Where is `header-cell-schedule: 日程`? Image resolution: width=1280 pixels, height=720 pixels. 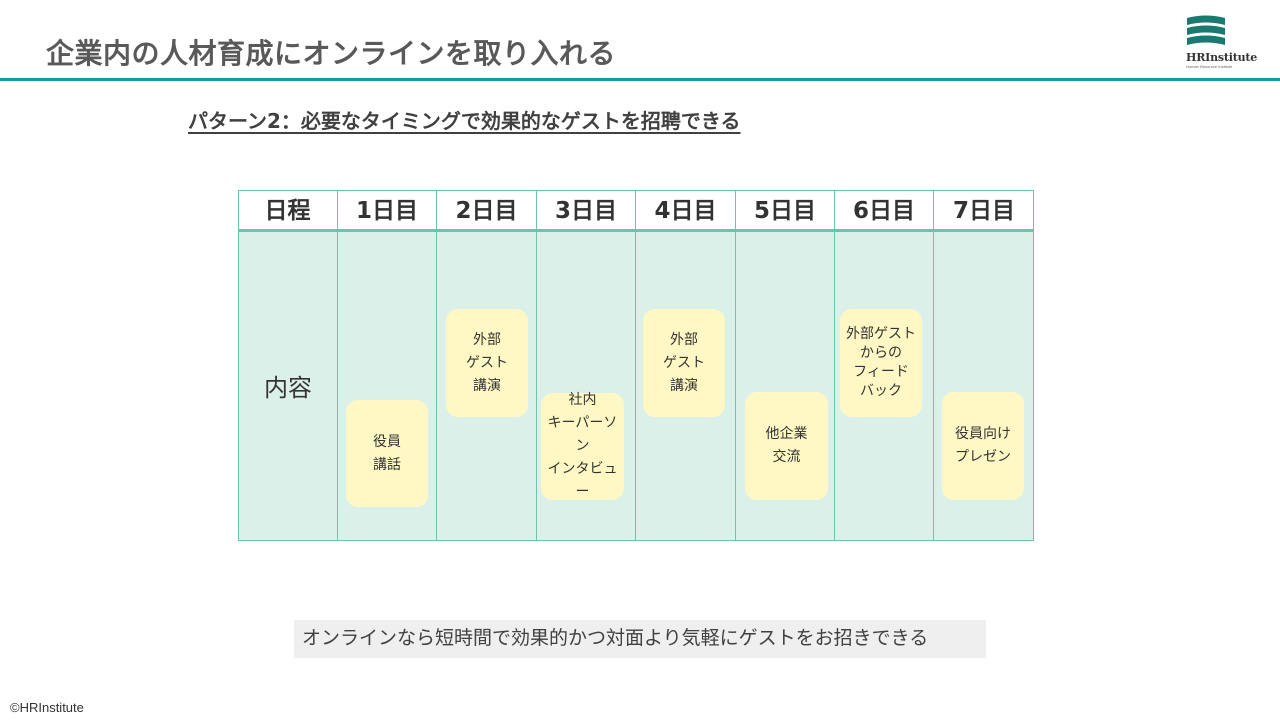
header-cell-schedule: 日程 is located at coordinates (287, 211).